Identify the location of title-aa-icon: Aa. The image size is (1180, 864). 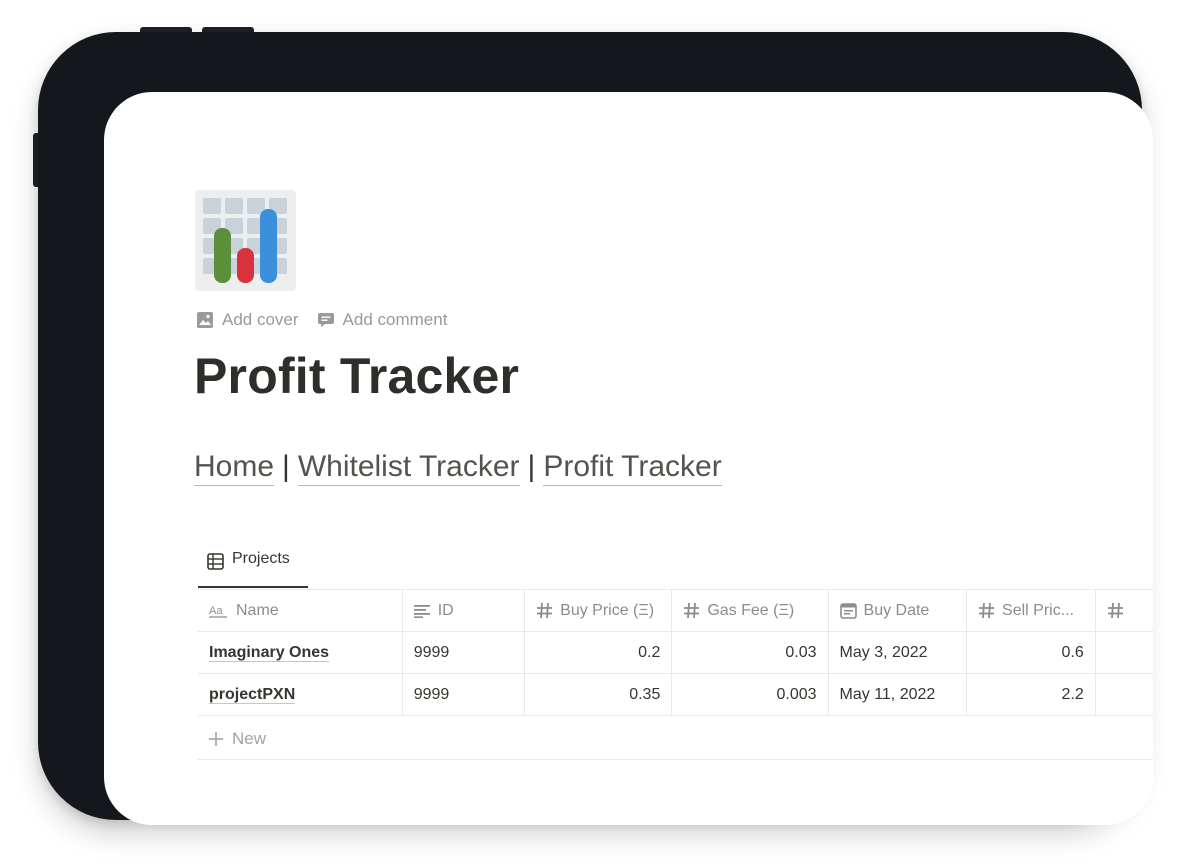
(218, 611).